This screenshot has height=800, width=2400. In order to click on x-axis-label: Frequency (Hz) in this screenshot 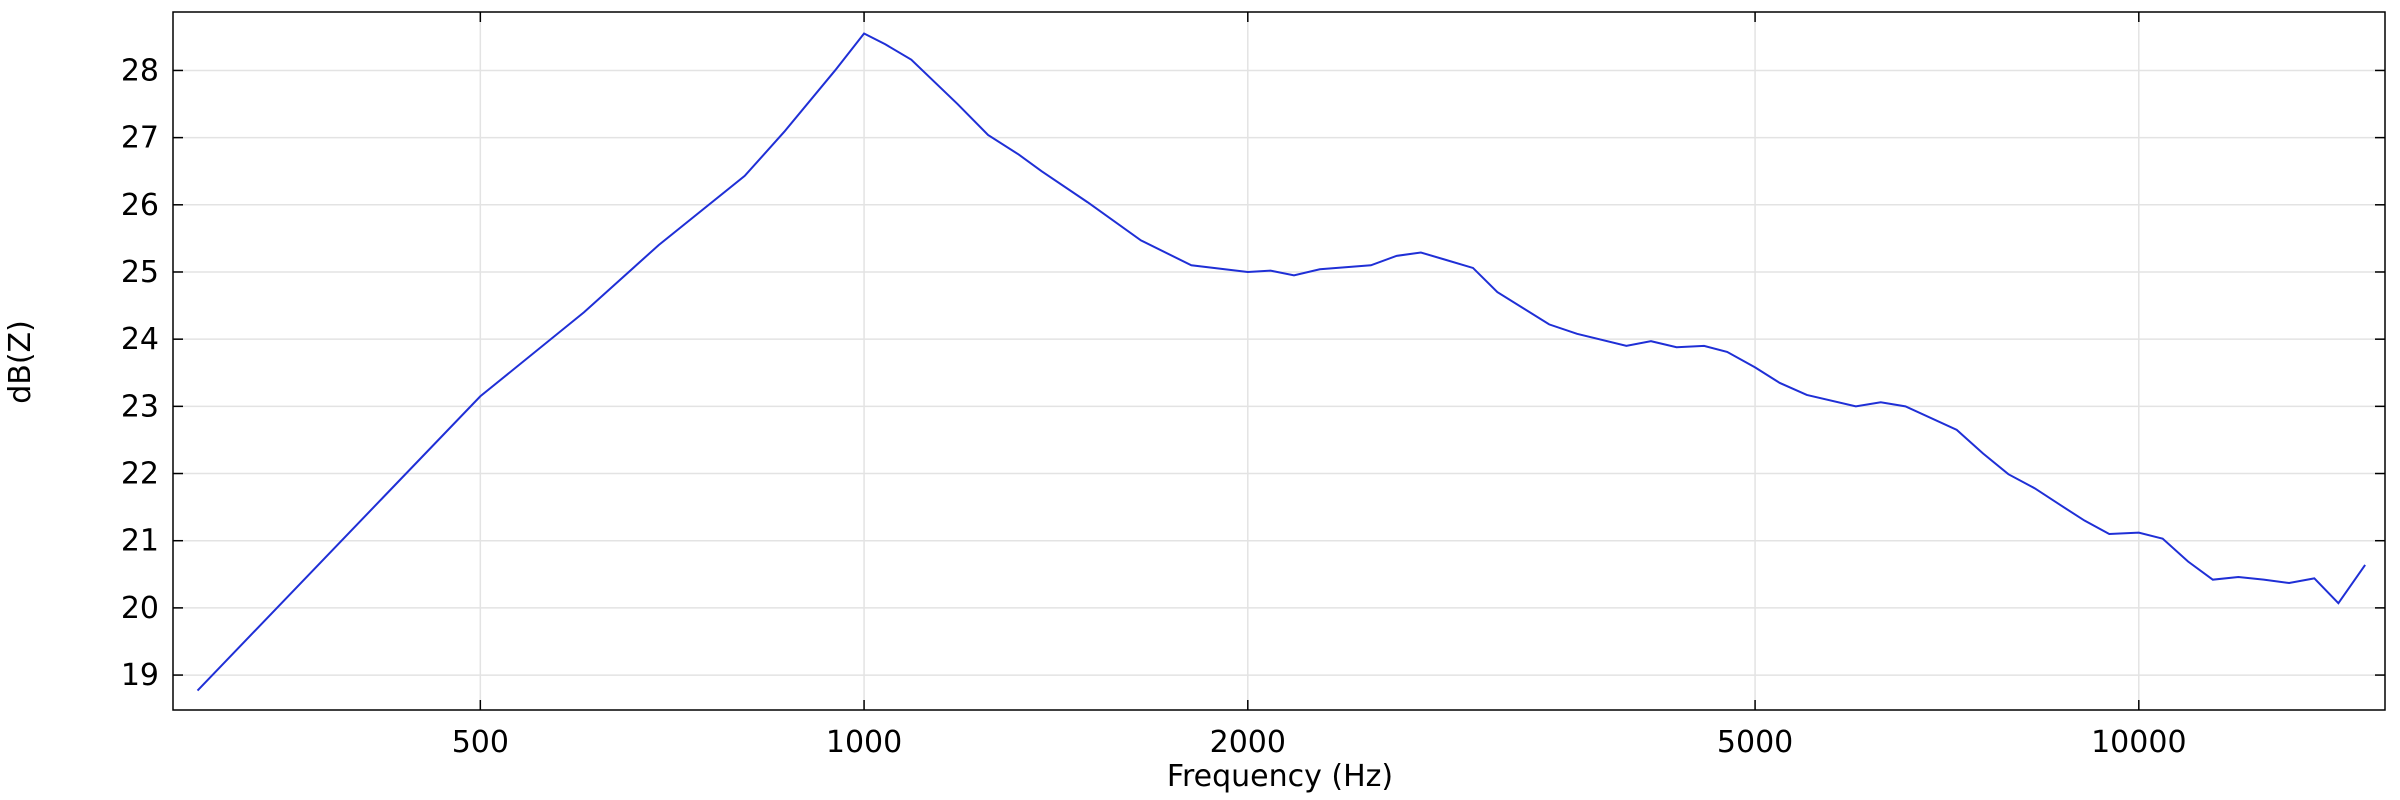, I will do `click(1280, 776)`.